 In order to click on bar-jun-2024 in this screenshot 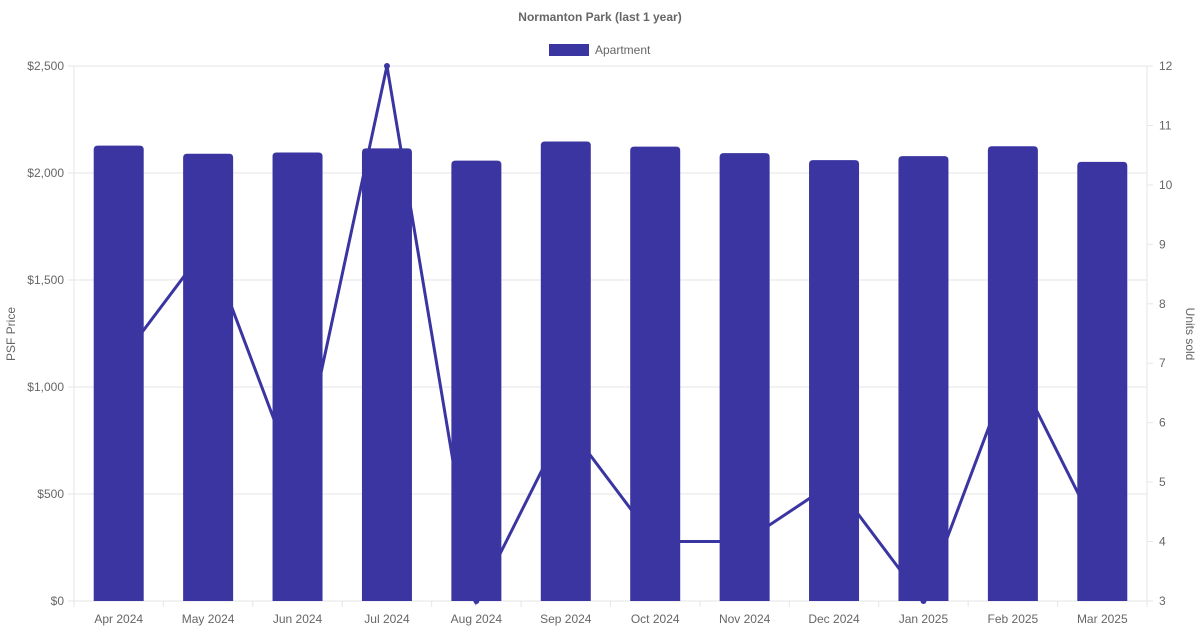, I will do `click(297, 376)`.